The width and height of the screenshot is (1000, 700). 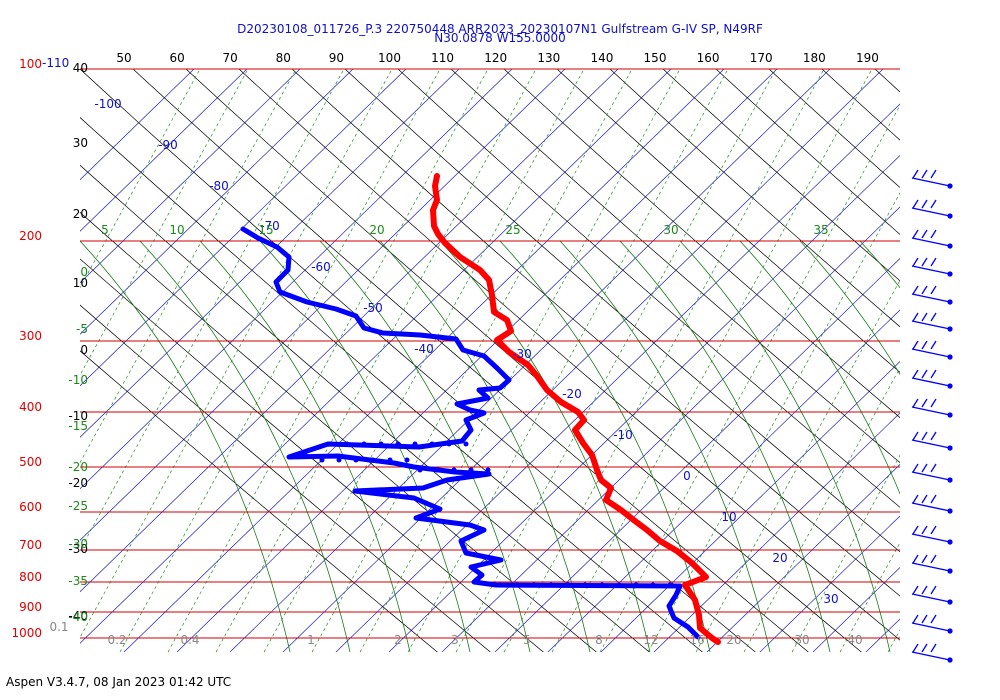 What do you see at coordinates (265, 230) in the screenshot?
I see `mixing-ratio-label: 15` at bounding box center [265, 230].